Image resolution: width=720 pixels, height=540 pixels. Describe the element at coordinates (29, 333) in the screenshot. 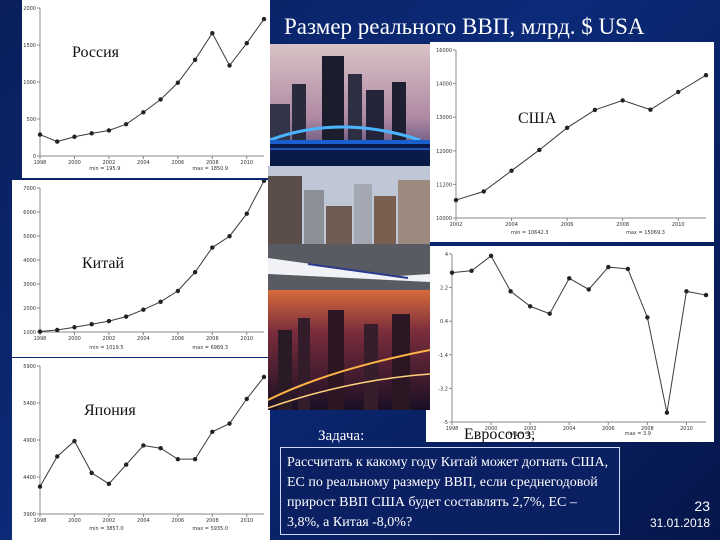

I see `china-ytick-label: 1000` at that location.